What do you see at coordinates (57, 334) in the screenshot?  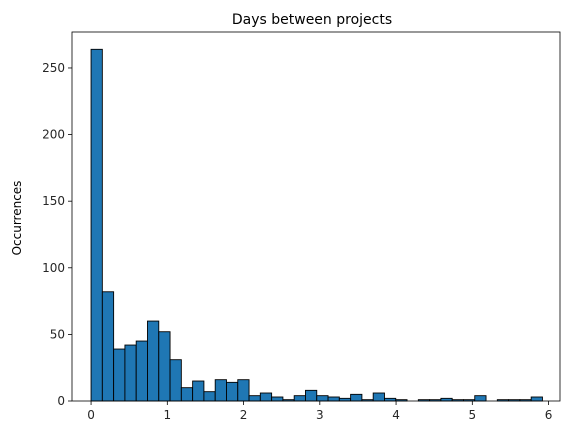 I see `y-tick-label: 50` at bounding box center [57, 334].